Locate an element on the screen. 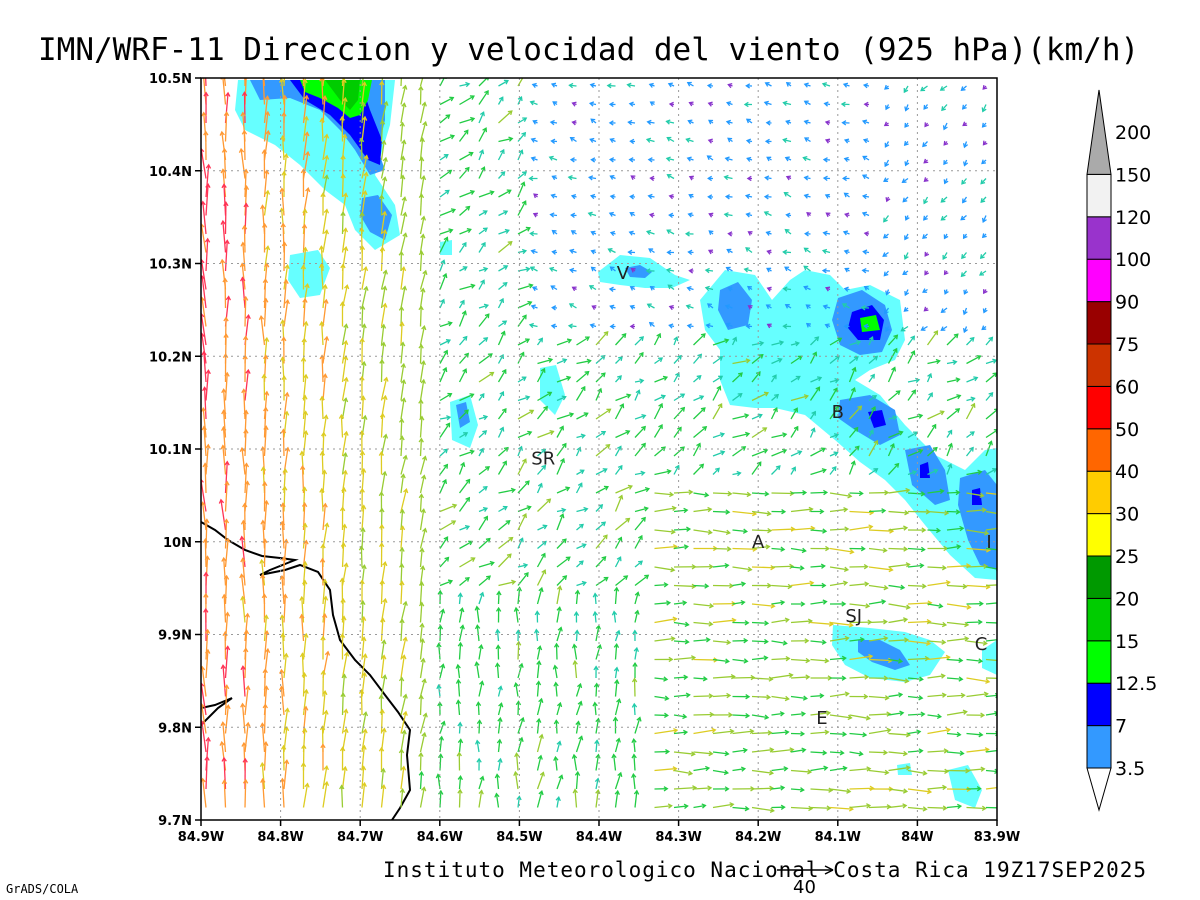 This screenshot has height=900, width=1200. city-label-v: V is located at coordinates (623, 273).